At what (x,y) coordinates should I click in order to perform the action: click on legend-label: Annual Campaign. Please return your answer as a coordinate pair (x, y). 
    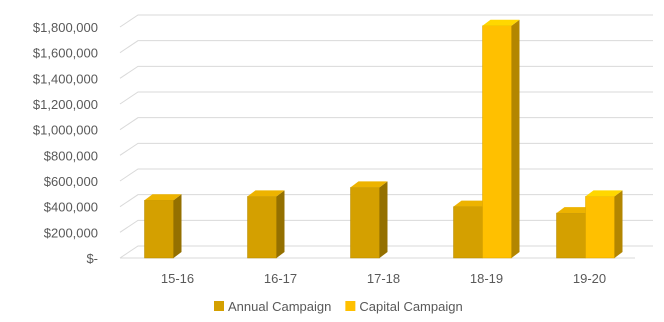
    Looking at the image, I should click on (279, 306).